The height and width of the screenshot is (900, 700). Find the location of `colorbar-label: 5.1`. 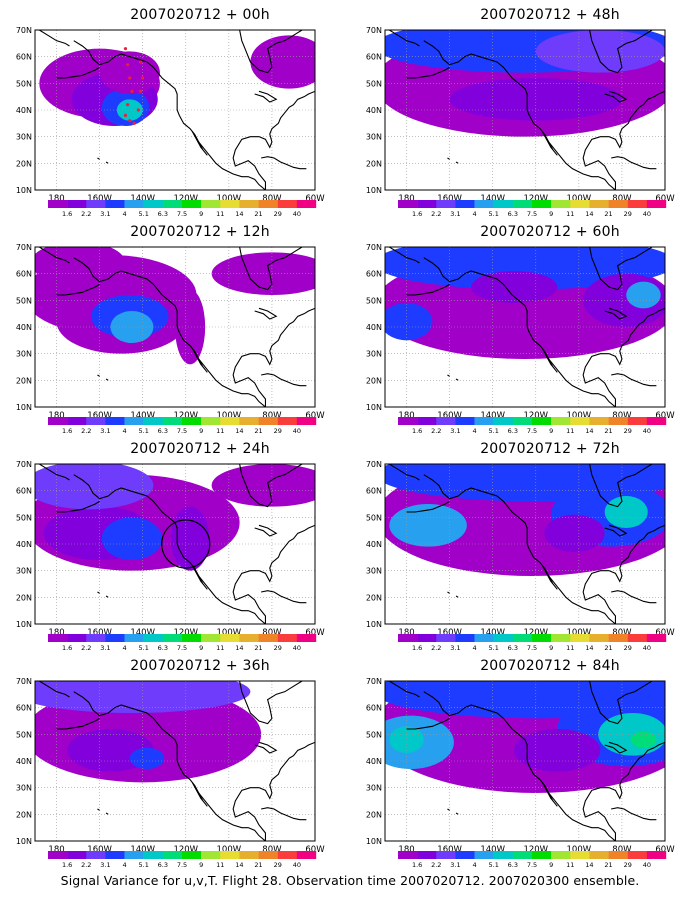

colorbar-label: 5.1 is located at coordinates (144, 431).